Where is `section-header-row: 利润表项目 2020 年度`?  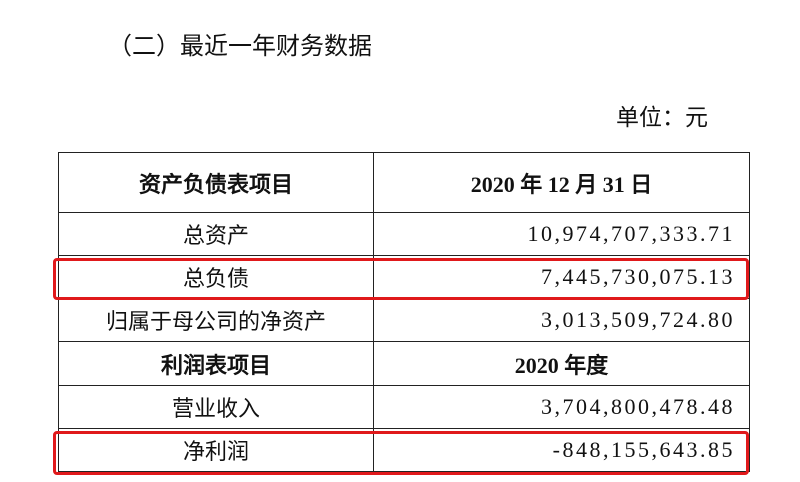 section-header-row: 利润表项目 2020 年度 is located at coordinates (404, 363).